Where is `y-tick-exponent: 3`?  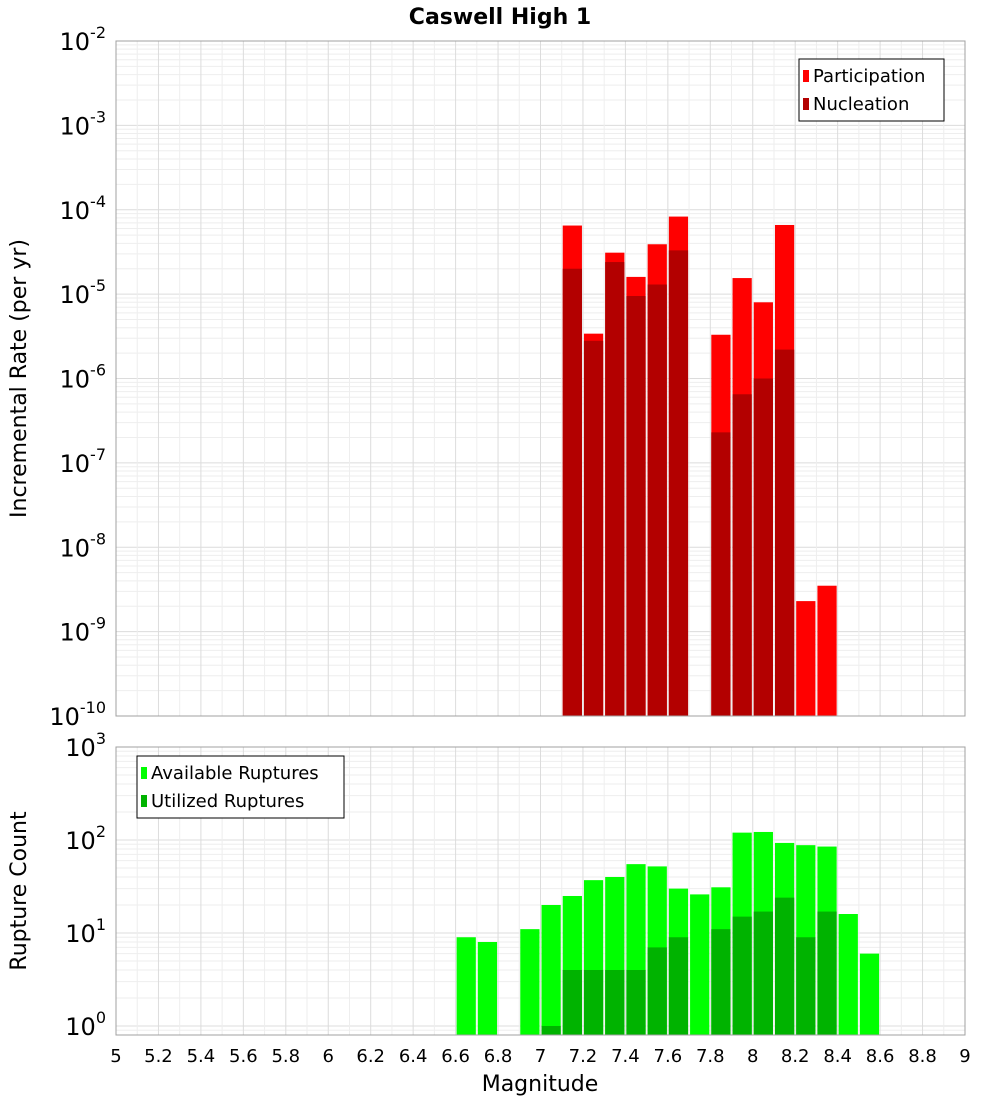 y-tick-exponent: 3 is located at coordinates (101, 738).